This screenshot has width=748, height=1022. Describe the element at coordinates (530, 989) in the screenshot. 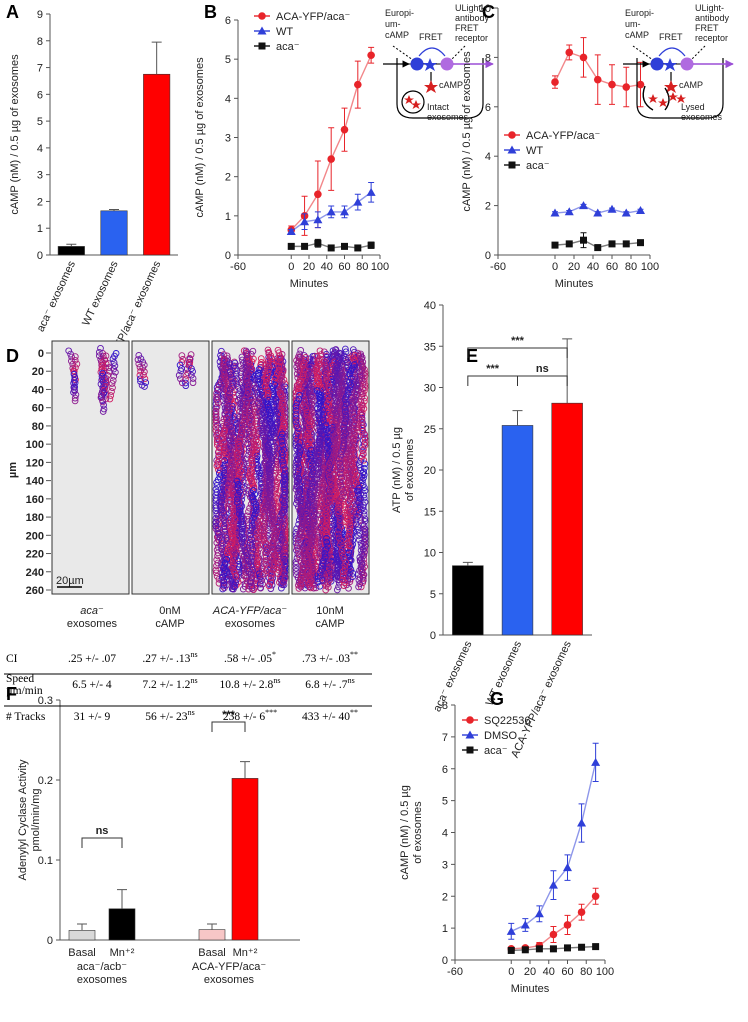

I see `x-axis-label: Minutes` at that location.